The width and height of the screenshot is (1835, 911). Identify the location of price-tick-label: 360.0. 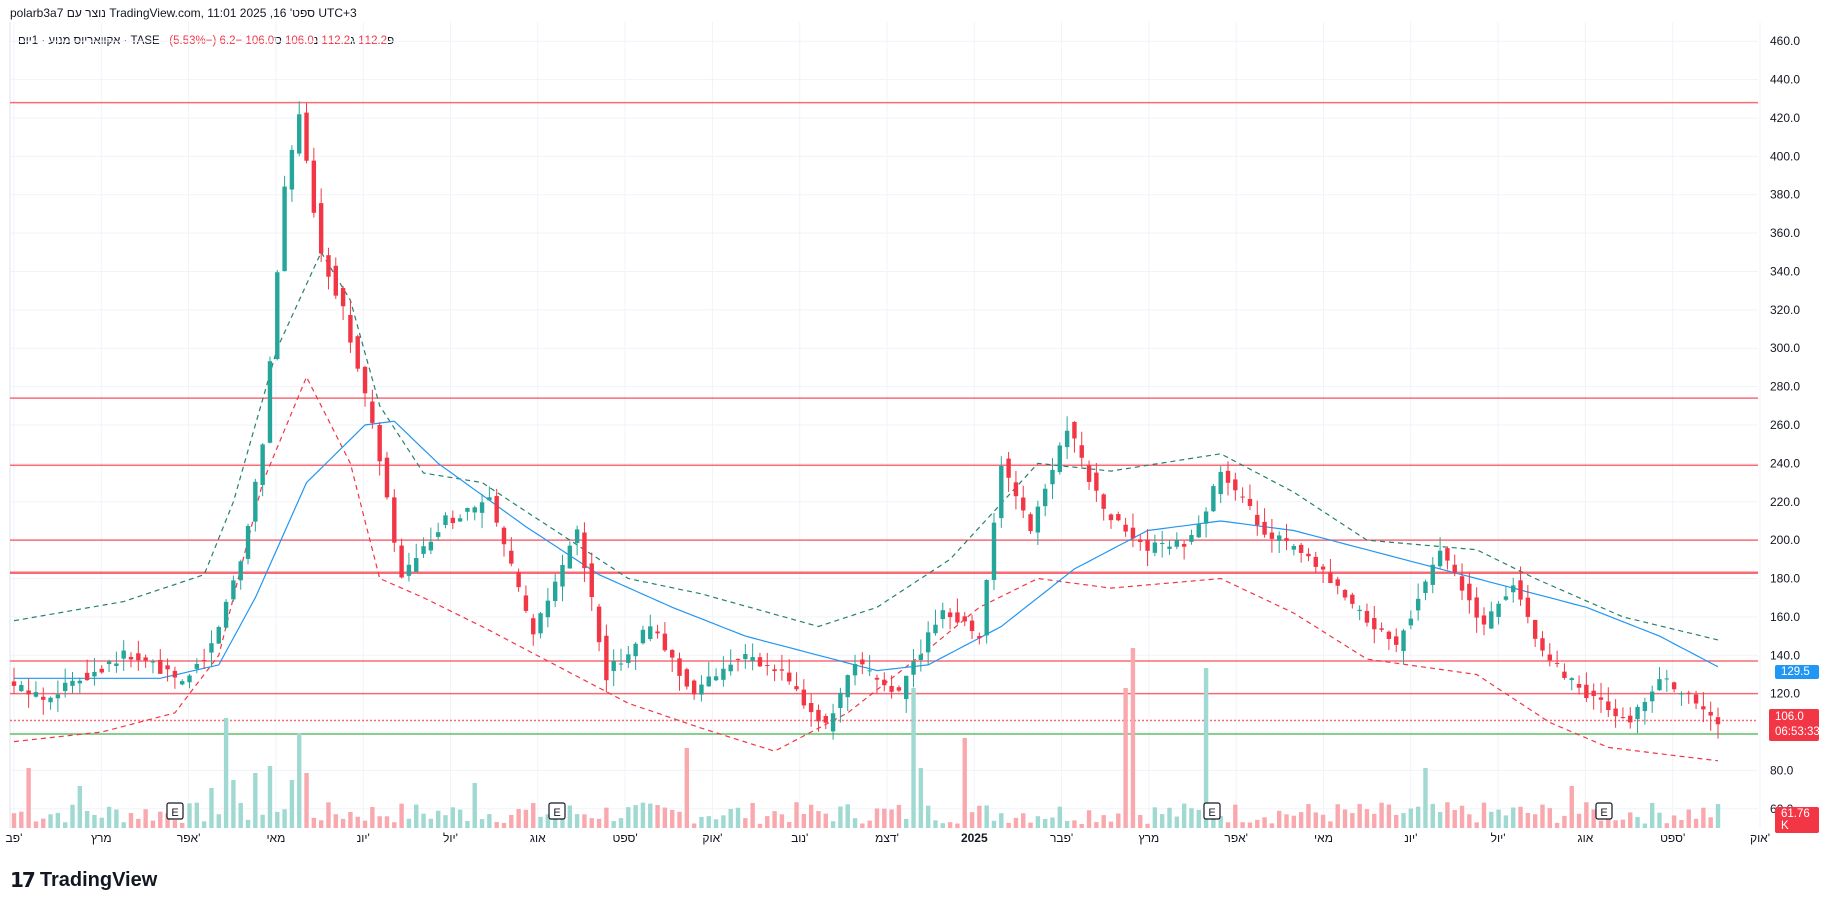
(1785, 233).